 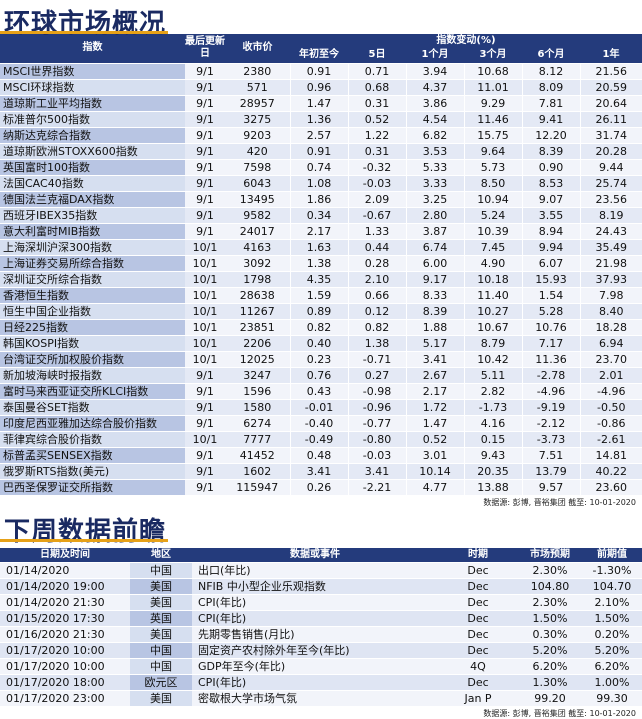 What do you see at coordinates (492, 199) in the screenshot?
I see `change-m3: 10.94` at bounding box center [492, 199].